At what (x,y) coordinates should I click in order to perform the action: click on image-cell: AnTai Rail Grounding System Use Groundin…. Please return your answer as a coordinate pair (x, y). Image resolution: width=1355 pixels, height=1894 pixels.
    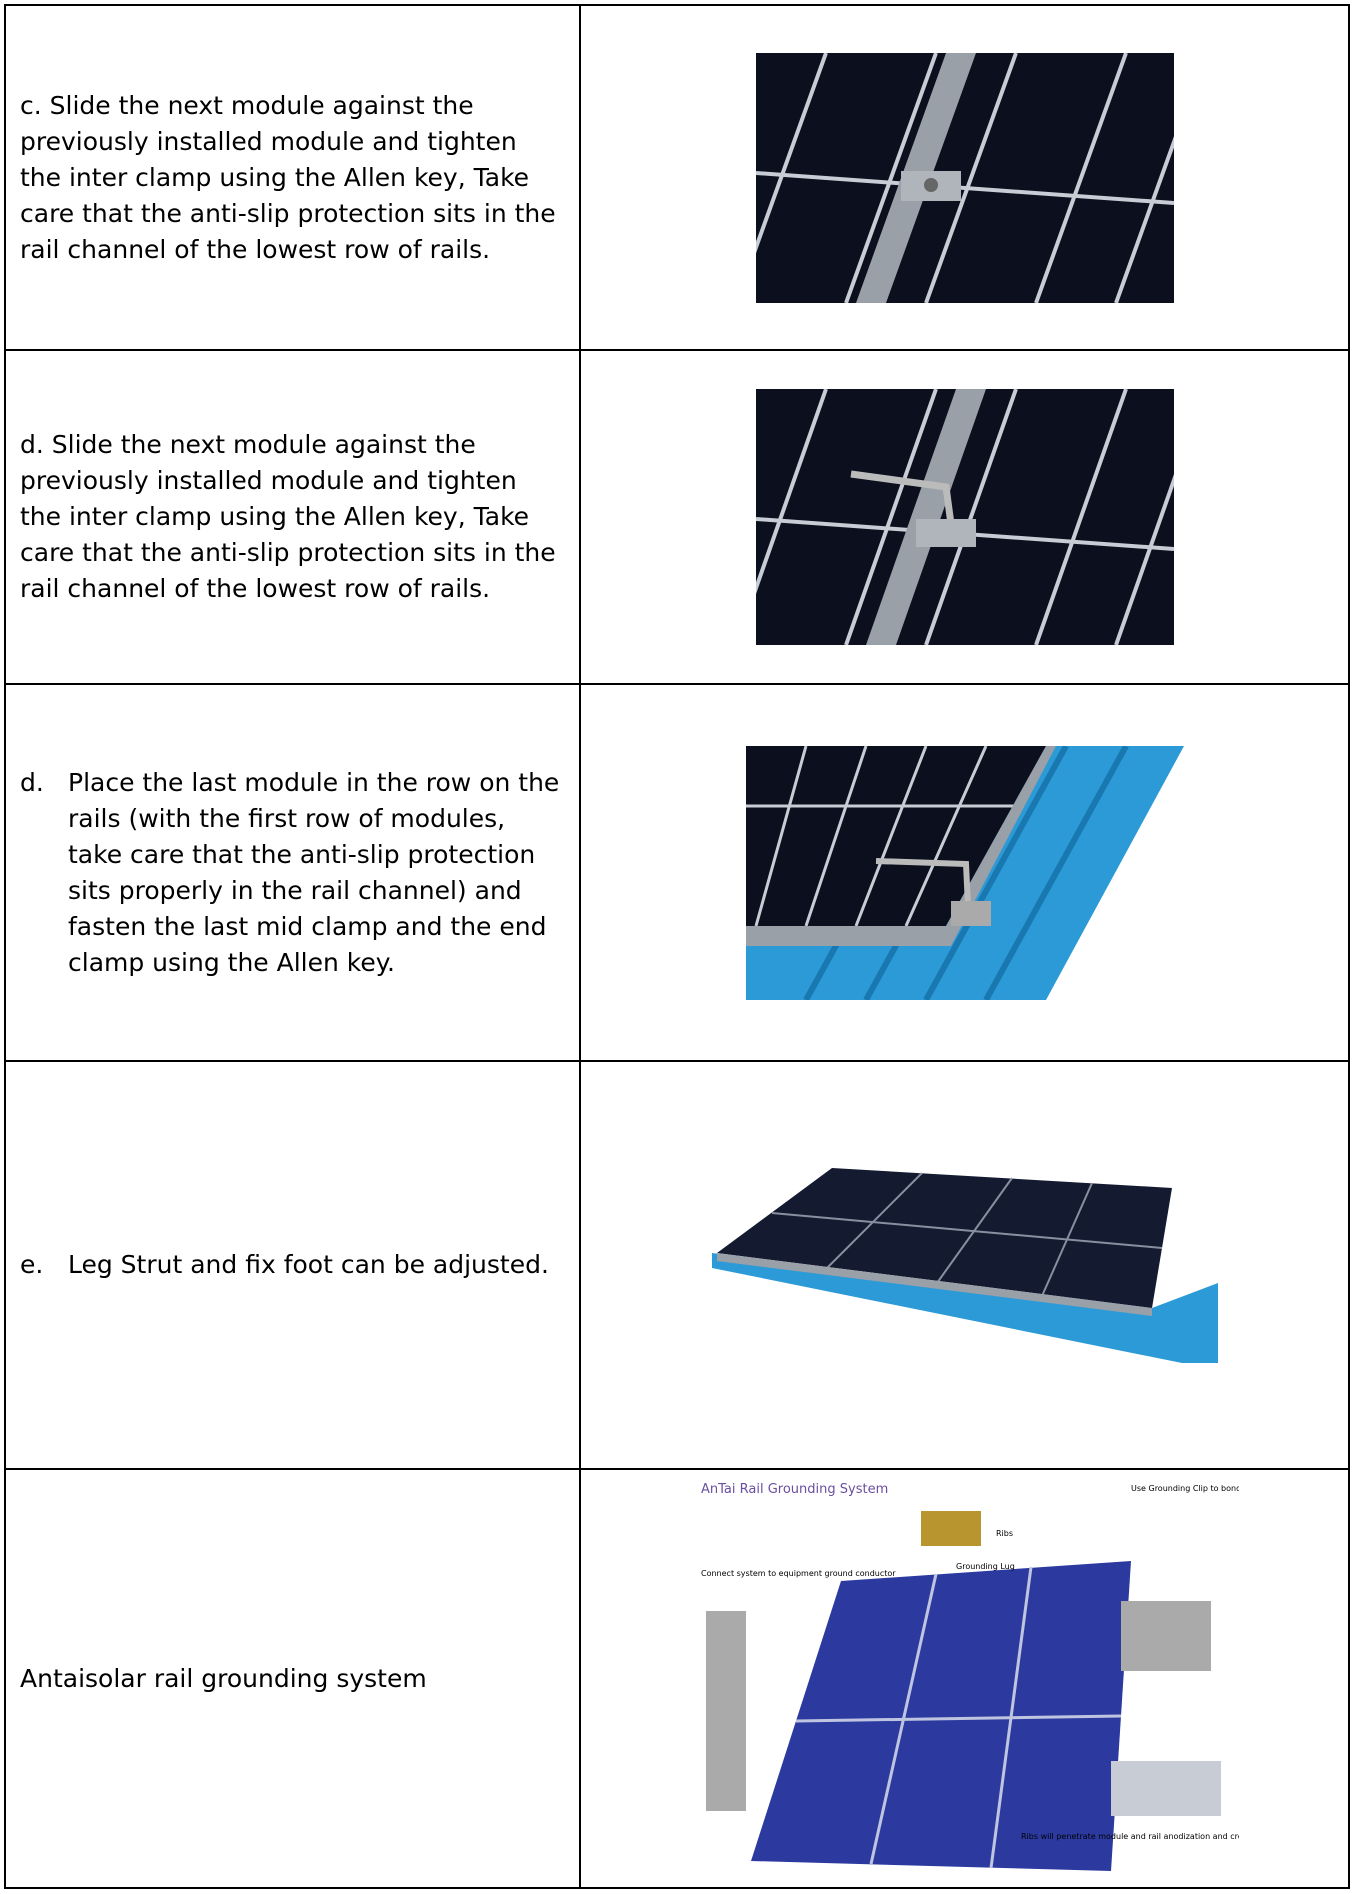
    Looking at the image, I should click on (964, 1678).